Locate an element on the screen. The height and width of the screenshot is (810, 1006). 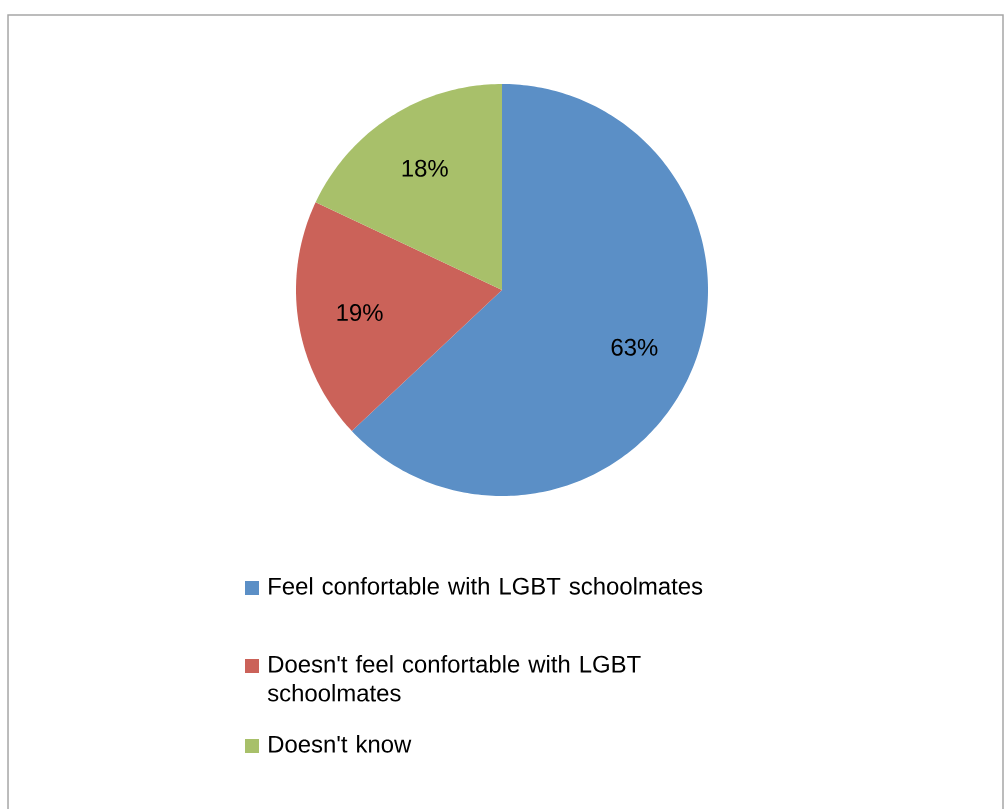
data-label: 19% is located at coordinates (360, 313).